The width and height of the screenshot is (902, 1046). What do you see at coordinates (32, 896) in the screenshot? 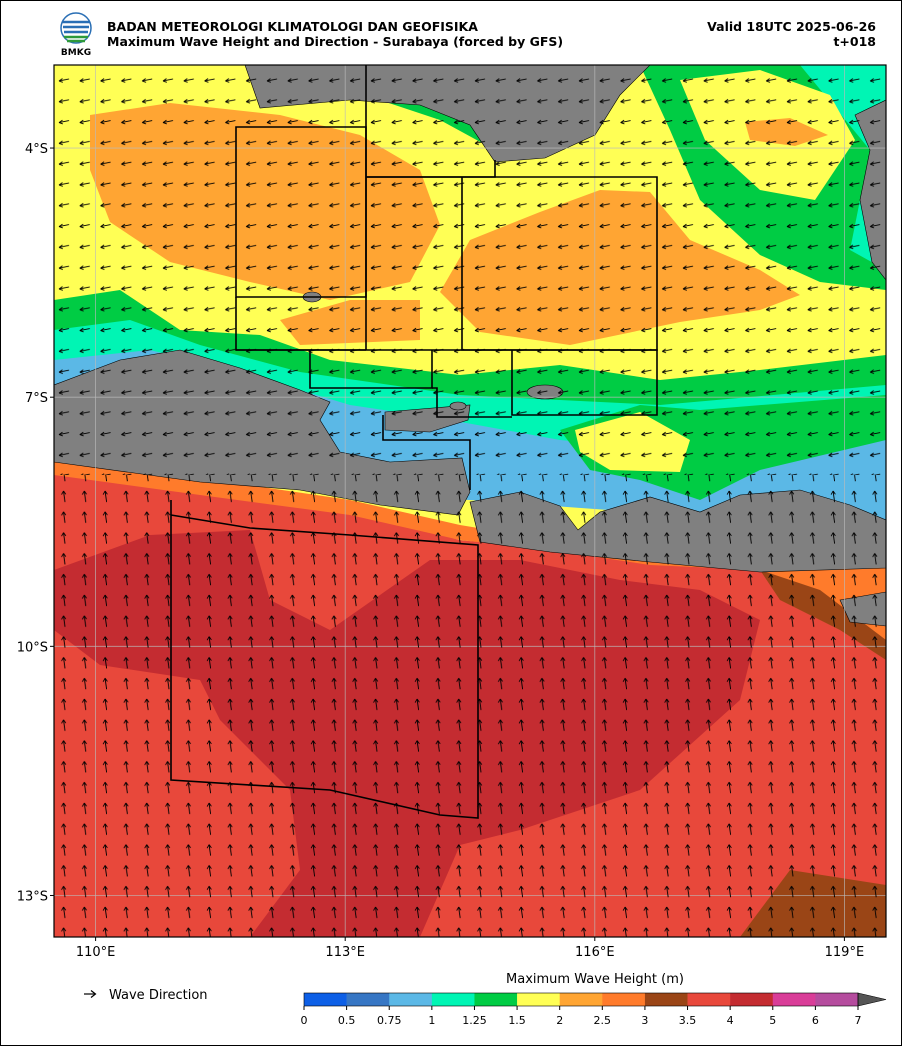
I see `lat-tick-label: 13°S` at bounding box center [32, 896].